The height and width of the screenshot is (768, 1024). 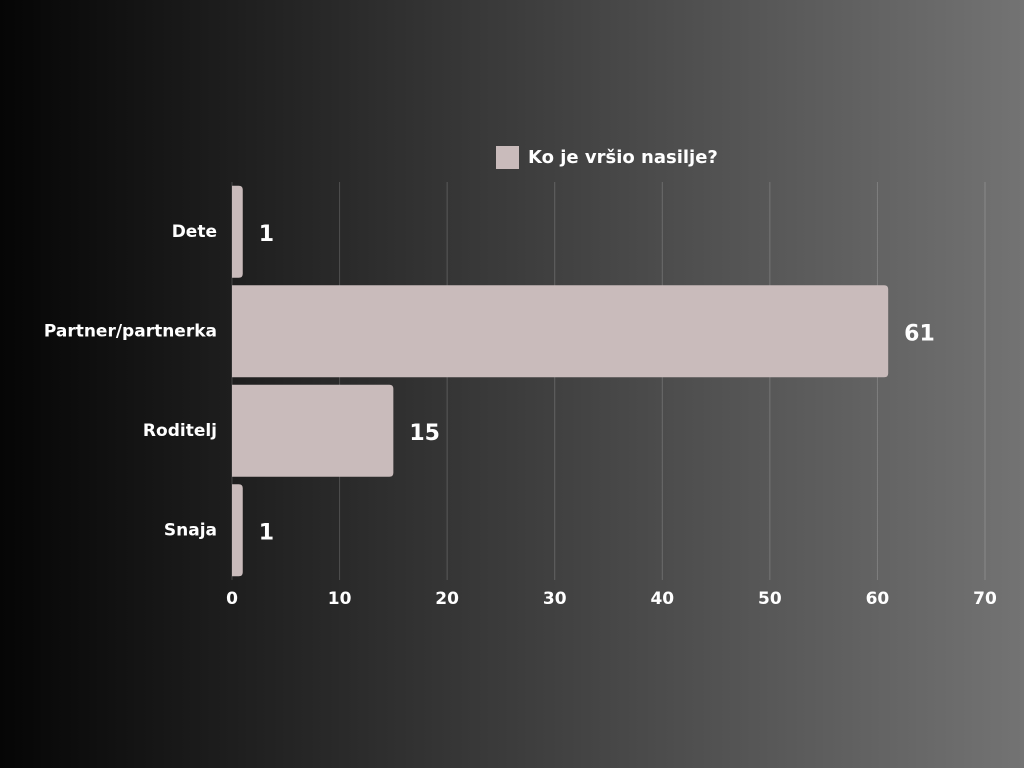 I want to click on y-tick-label: Partner/partnerka, so click(x=130, y=331).